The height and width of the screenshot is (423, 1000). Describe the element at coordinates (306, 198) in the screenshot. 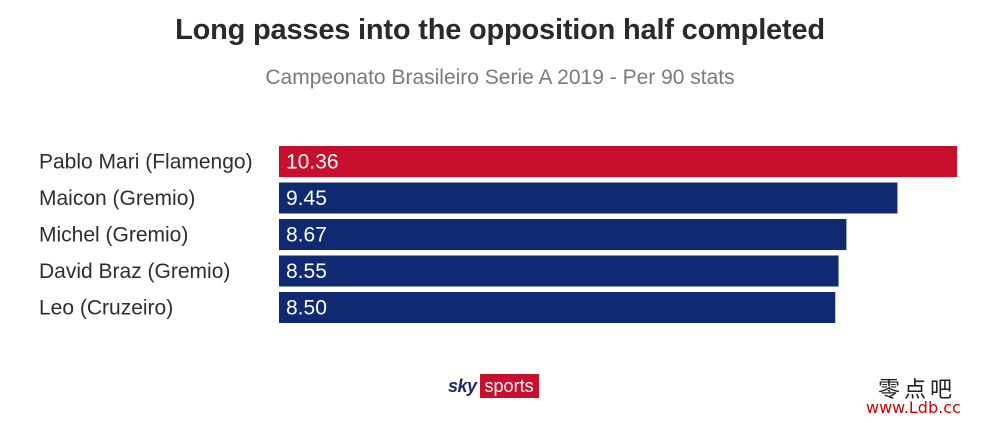

I see `value-label-1: 9.45` at that location.